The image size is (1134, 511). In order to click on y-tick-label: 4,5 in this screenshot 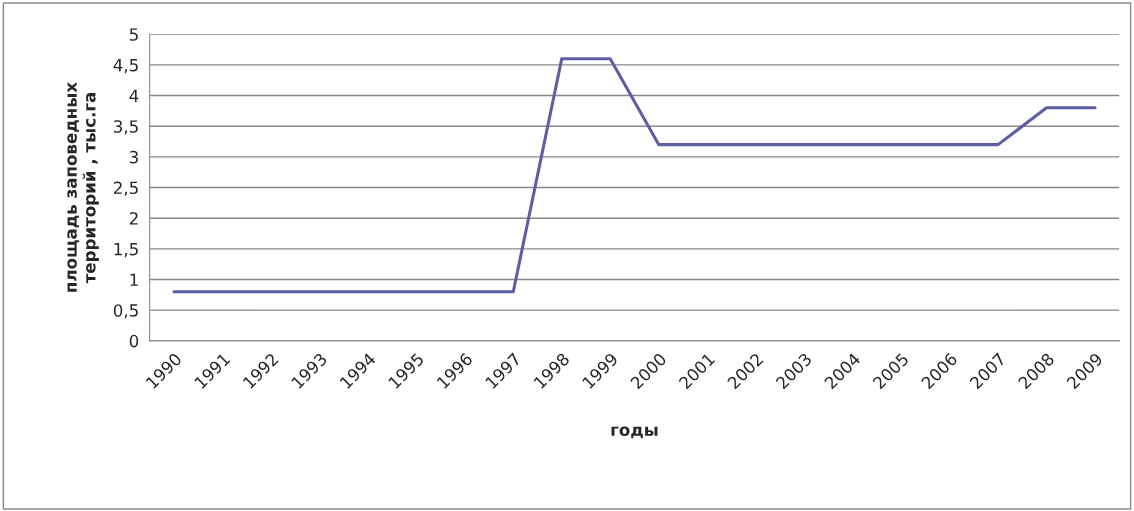, I will do `click(125, 66)`.